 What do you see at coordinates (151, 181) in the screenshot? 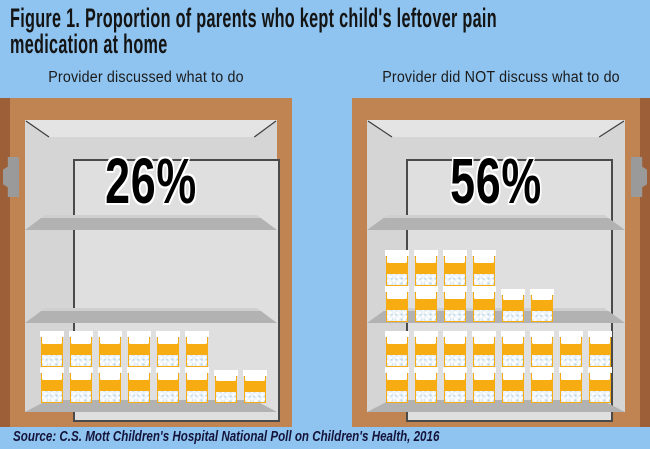
I see `value-label-discussed: 26%` at bounding box center [151, 181].